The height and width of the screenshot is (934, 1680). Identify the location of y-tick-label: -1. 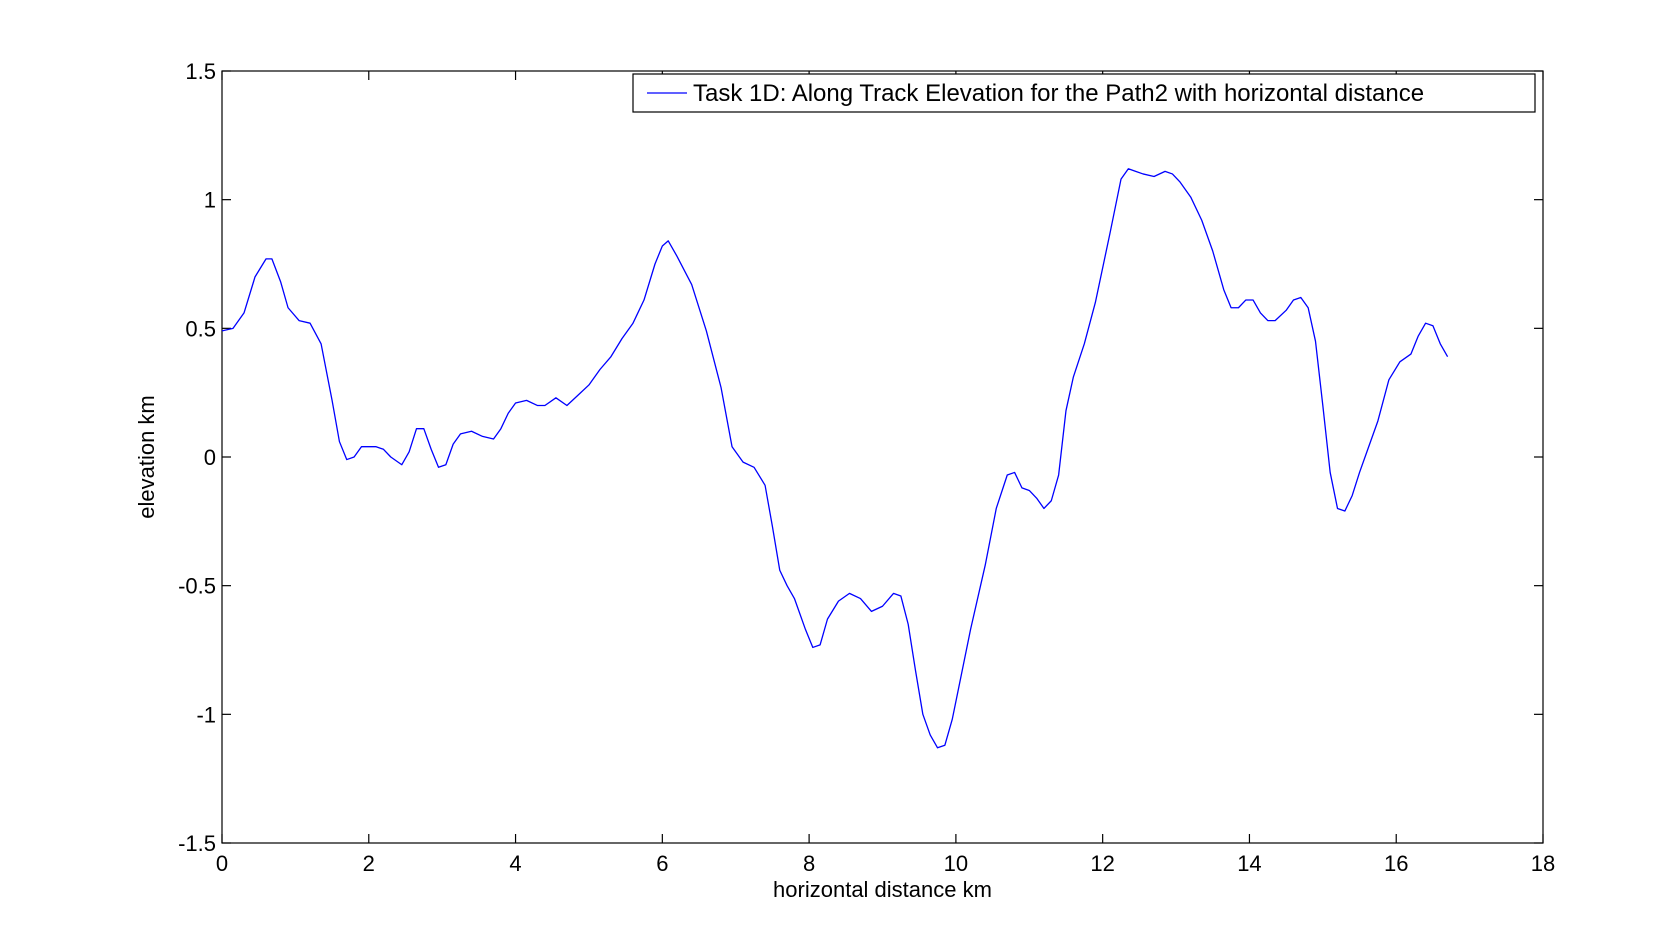
(206, 714).